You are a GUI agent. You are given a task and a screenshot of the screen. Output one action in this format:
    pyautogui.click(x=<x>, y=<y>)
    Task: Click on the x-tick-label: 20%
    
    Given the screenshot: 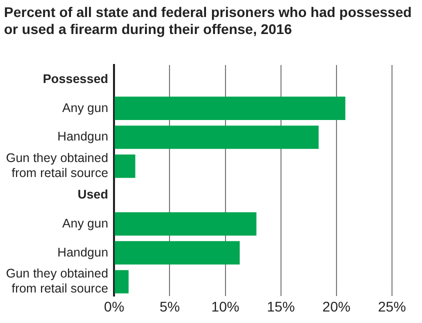 What is the action you would take?
    pyautogui.click(x=336, y=306)
    